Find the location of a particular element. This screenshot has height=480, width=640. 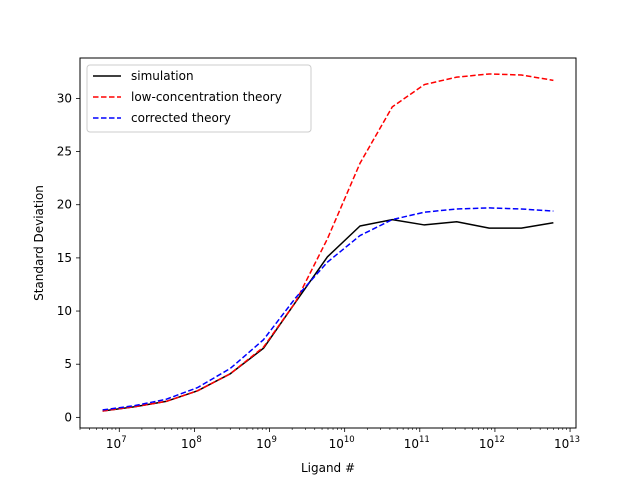

x-tick-label: 10⁸ is located at coordinates (191, 443).